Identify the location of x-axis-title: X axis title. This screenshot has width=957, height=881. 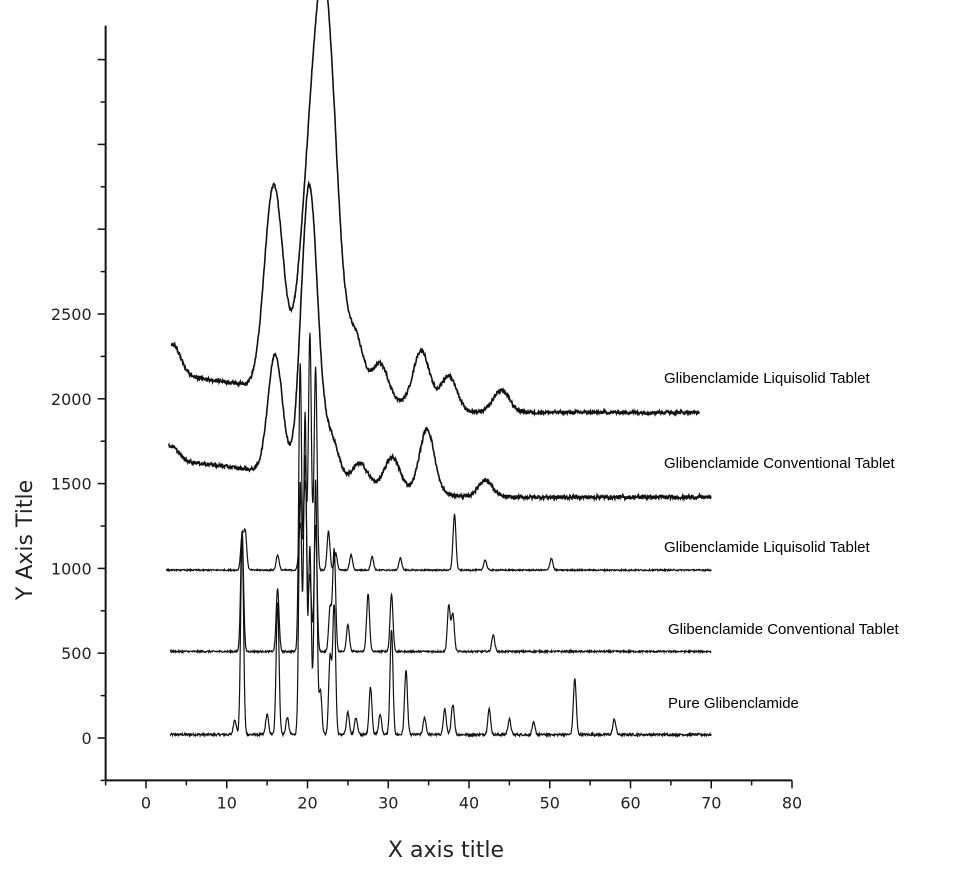
(446, 850).